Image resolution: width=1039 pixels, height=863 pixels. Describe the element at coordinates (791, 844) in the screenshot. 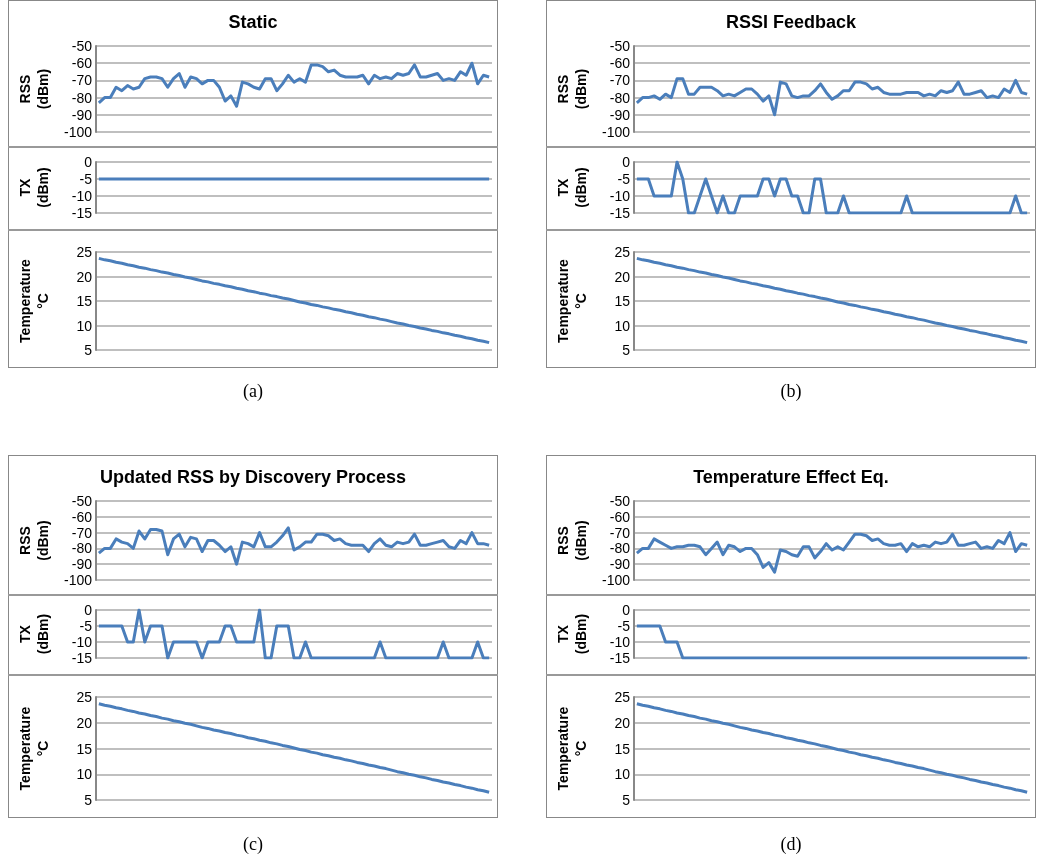

I see `text: (d)` at that location.